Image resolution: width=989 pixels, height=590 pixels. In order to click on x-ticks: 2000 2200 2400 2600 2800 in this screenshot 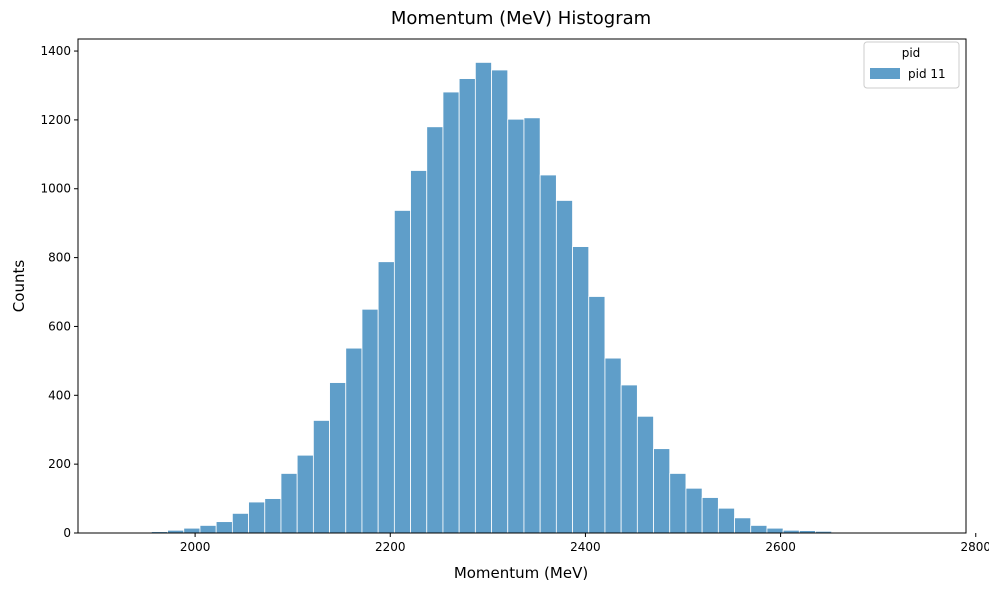, I will do `click(584, 543)`.